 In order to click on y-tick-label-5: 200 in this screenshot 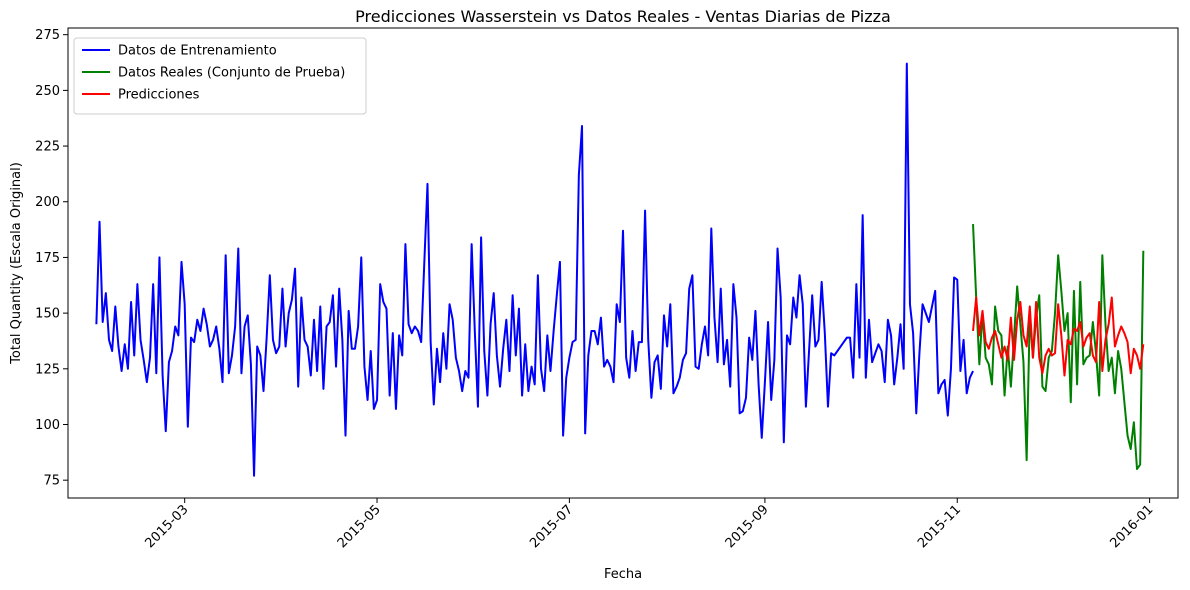, I will do `click(47, 202)`.